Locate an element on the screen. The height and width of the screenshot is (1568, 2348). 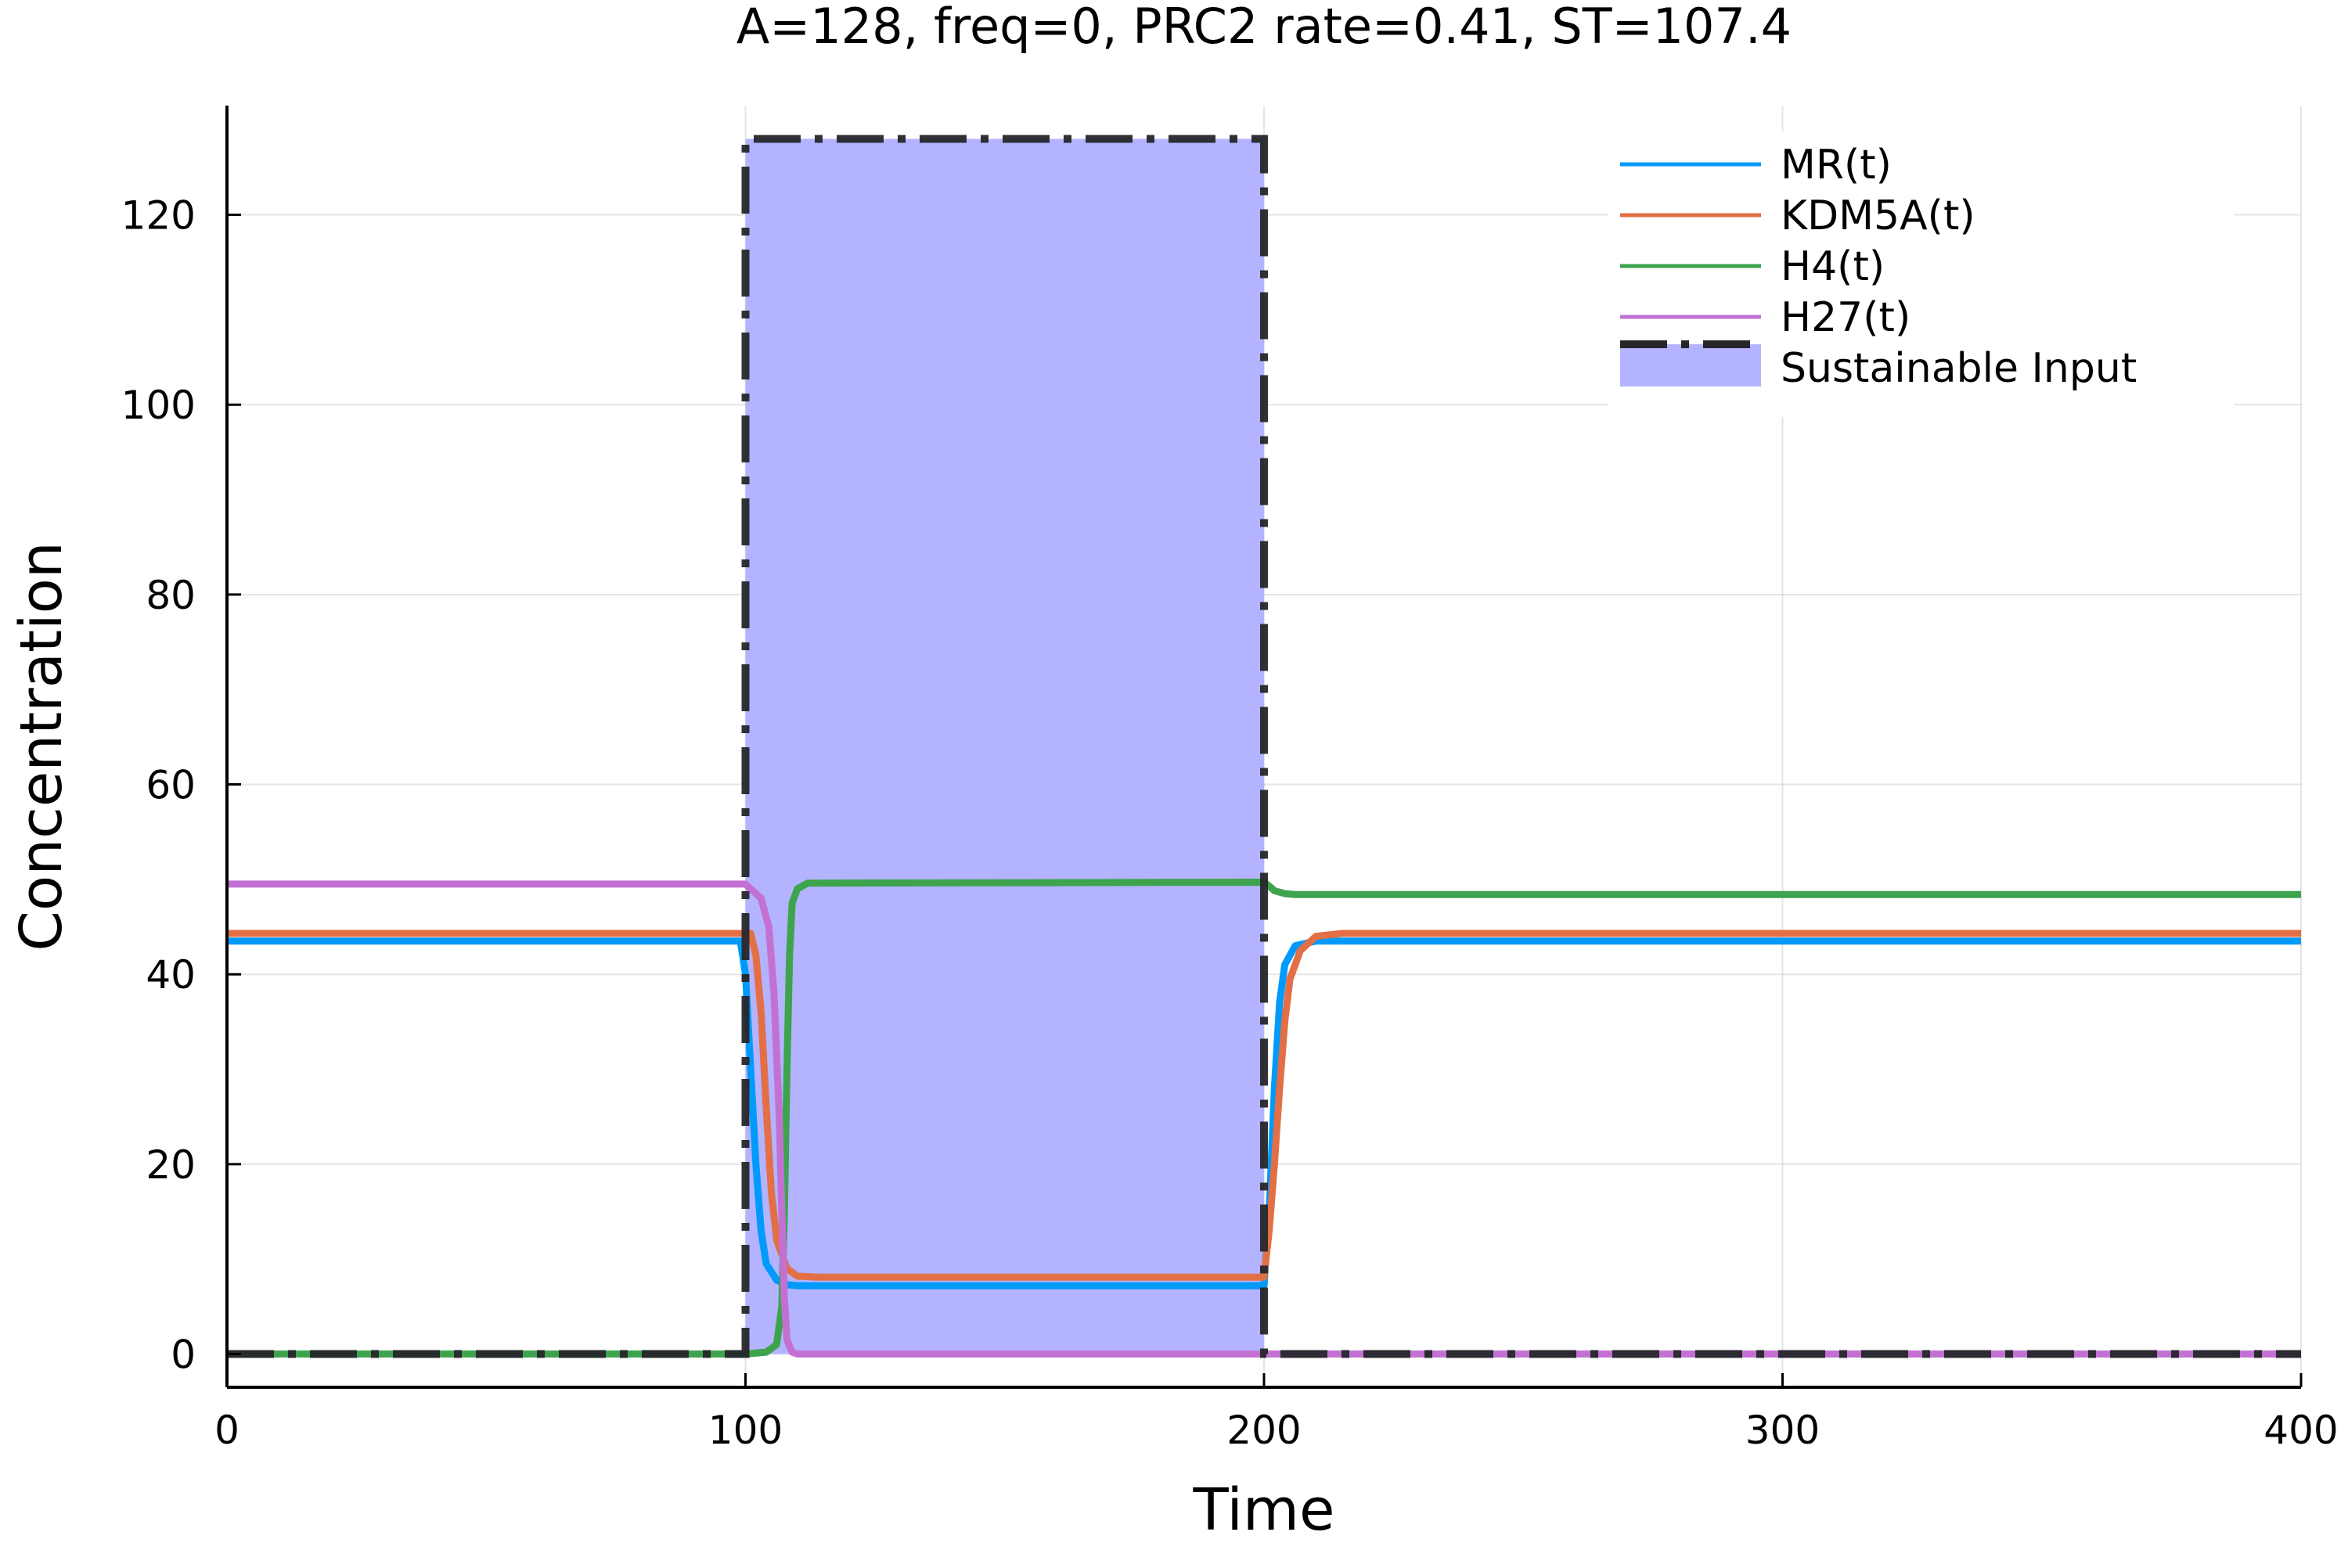
legend-label: MR(t) is located at coordinates (1837, 165).